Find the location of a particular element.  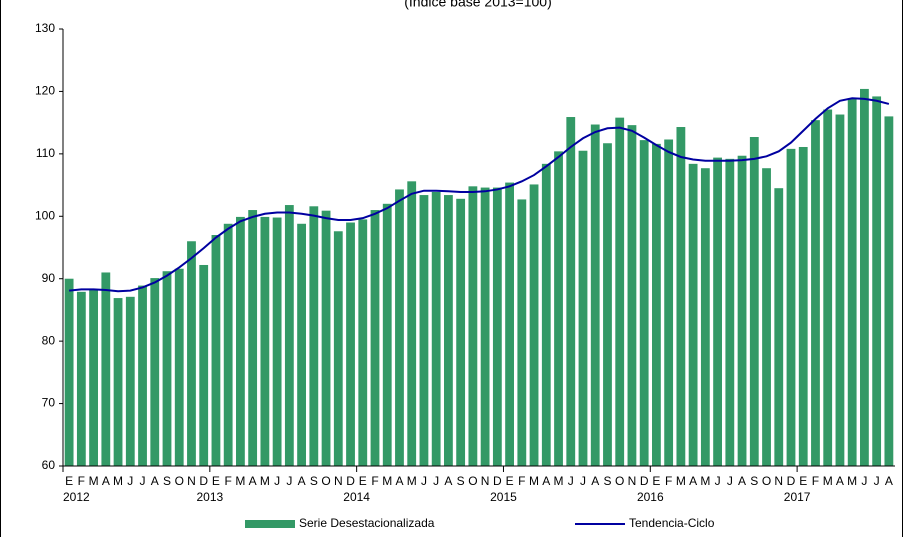

y-tick-label: 80 is located at coordinates (49, 340).